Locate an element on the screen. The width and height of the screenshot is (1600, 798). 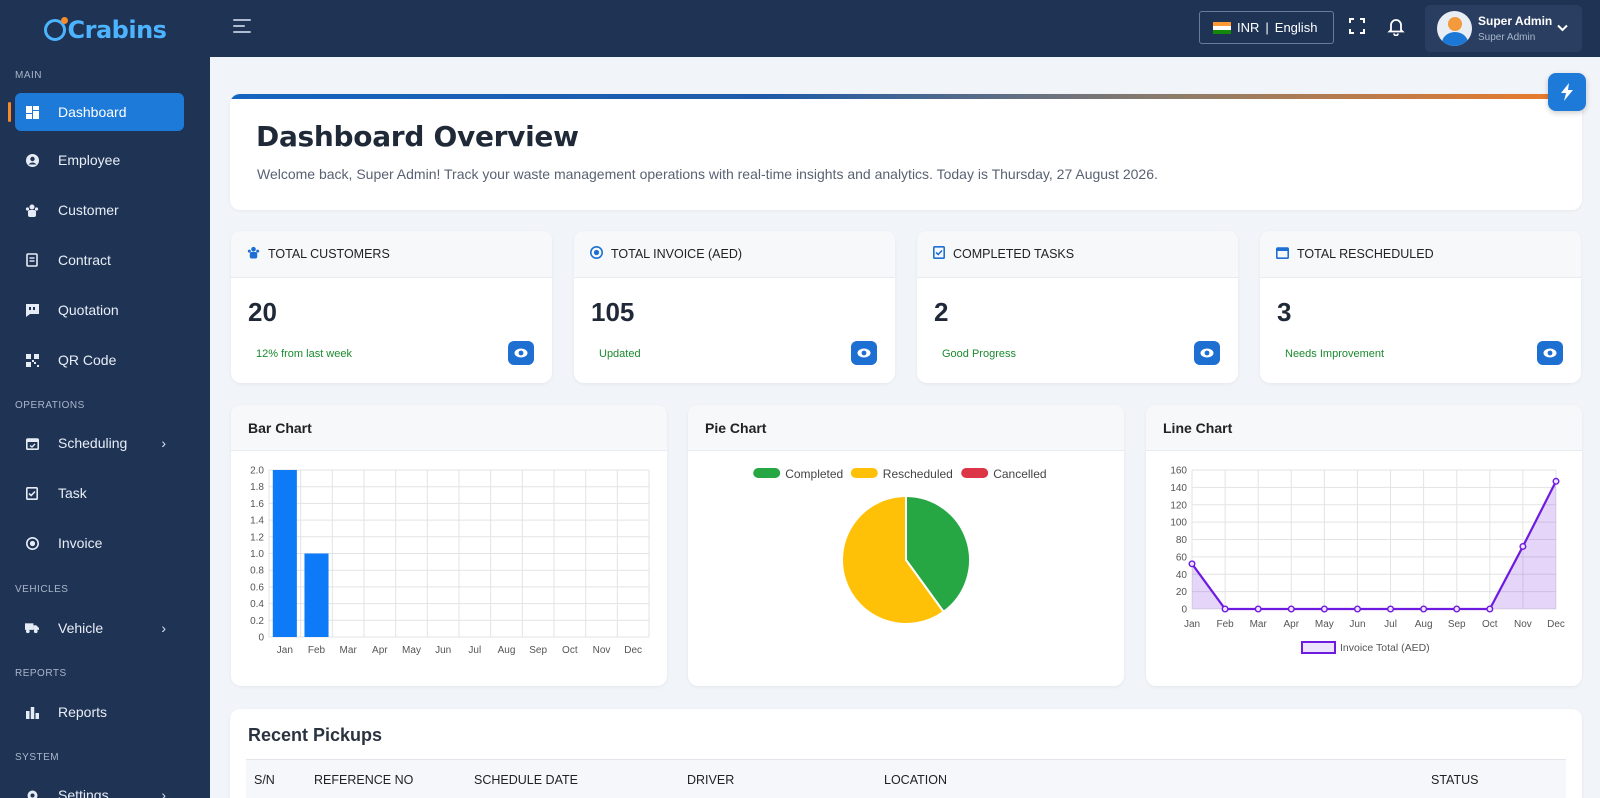
y-tick-label: 0.6 is located at coordinates (257, 587).